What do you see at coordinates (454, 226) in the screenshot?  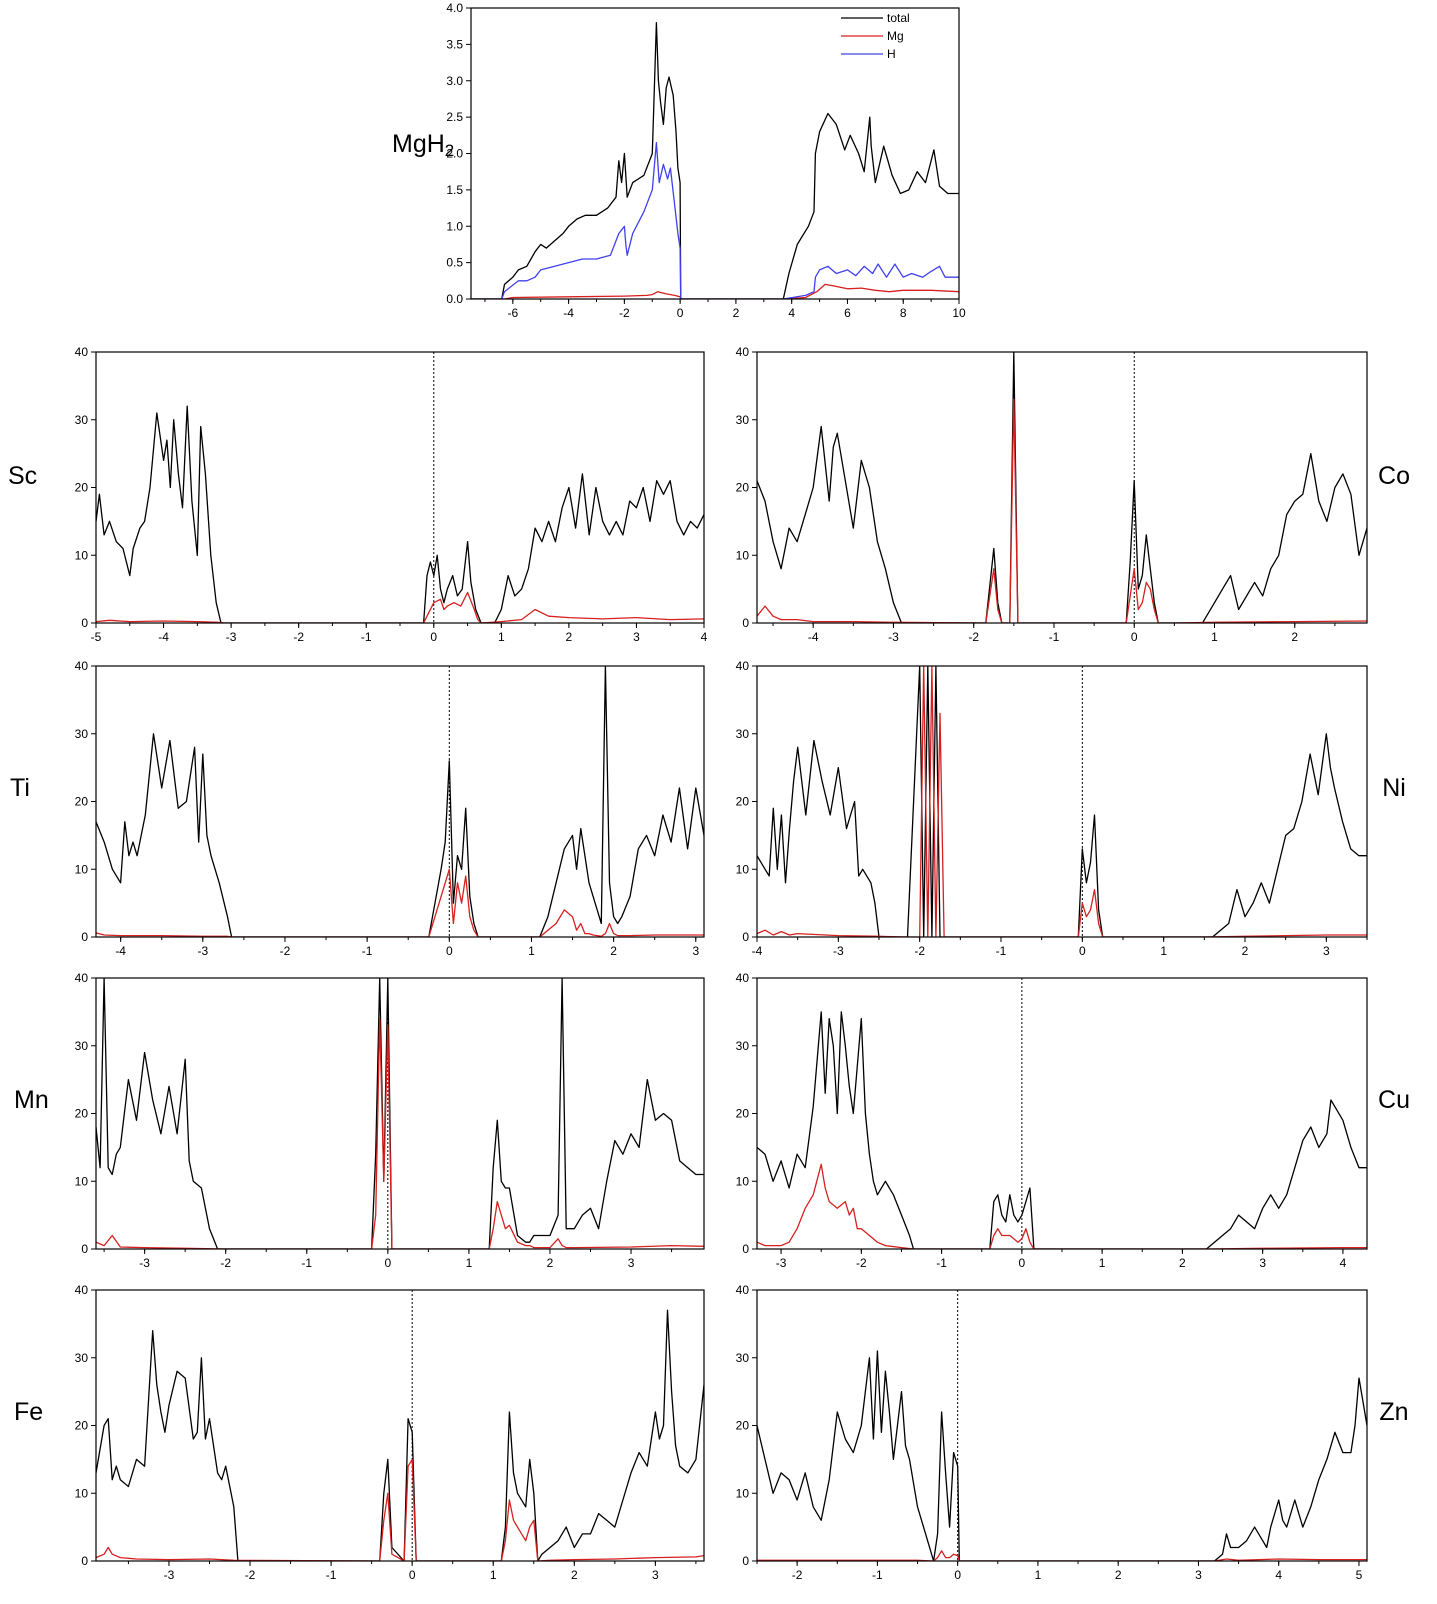 I see `y-tick-label: 1.0` at bounding box center [454, 226].